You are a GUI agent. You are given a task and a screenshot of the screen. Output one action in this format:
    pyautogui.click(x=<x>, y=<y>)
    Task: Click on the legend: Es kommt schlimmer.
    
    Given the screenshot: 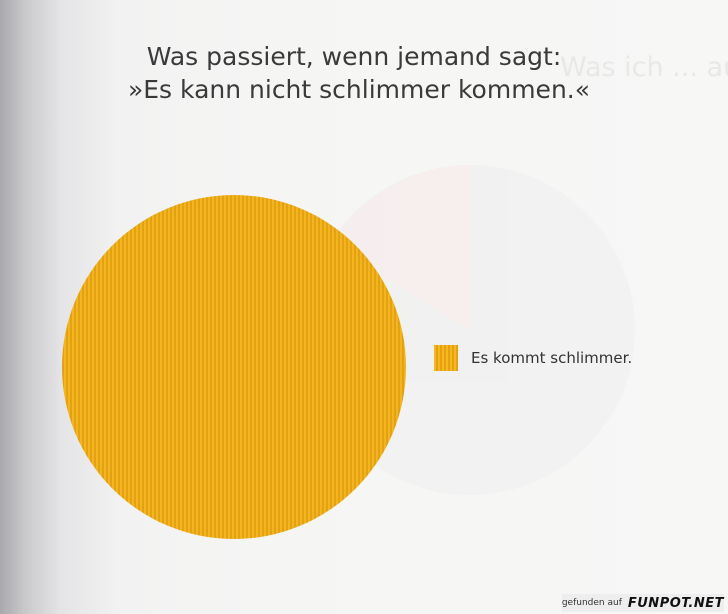 What is the action you would take?
    pyautogui.click(x=533, y=358)
    